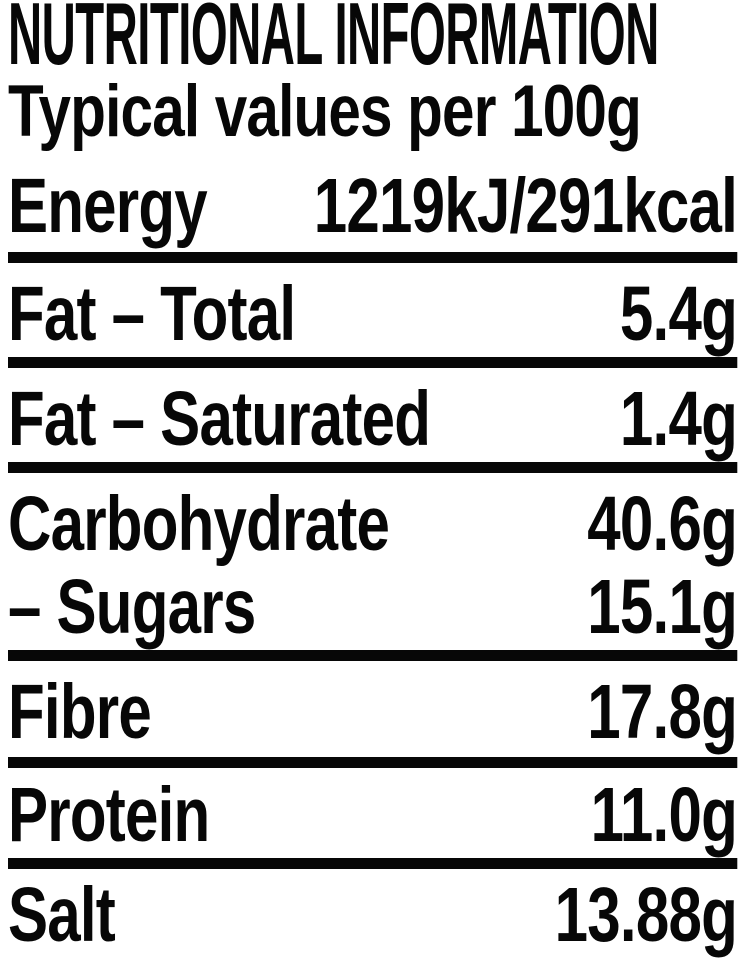 The height and width of the screenshot is (968, 745). I want to click on label-subtitle: Typical values per 100g, so click(372, 111).